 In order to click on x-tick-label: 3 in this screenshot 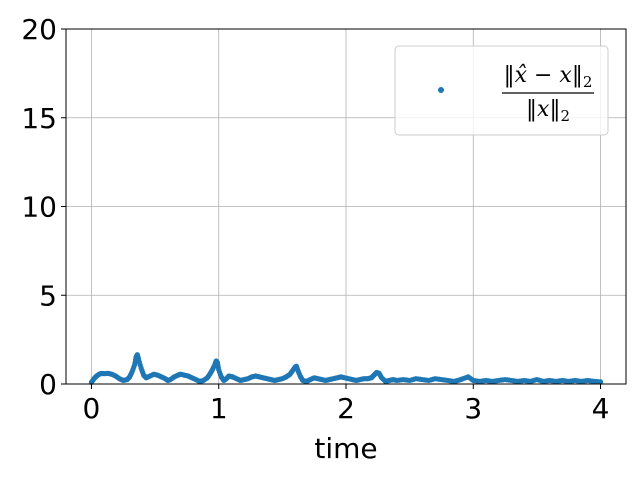, I will do `click(473, 408)`.